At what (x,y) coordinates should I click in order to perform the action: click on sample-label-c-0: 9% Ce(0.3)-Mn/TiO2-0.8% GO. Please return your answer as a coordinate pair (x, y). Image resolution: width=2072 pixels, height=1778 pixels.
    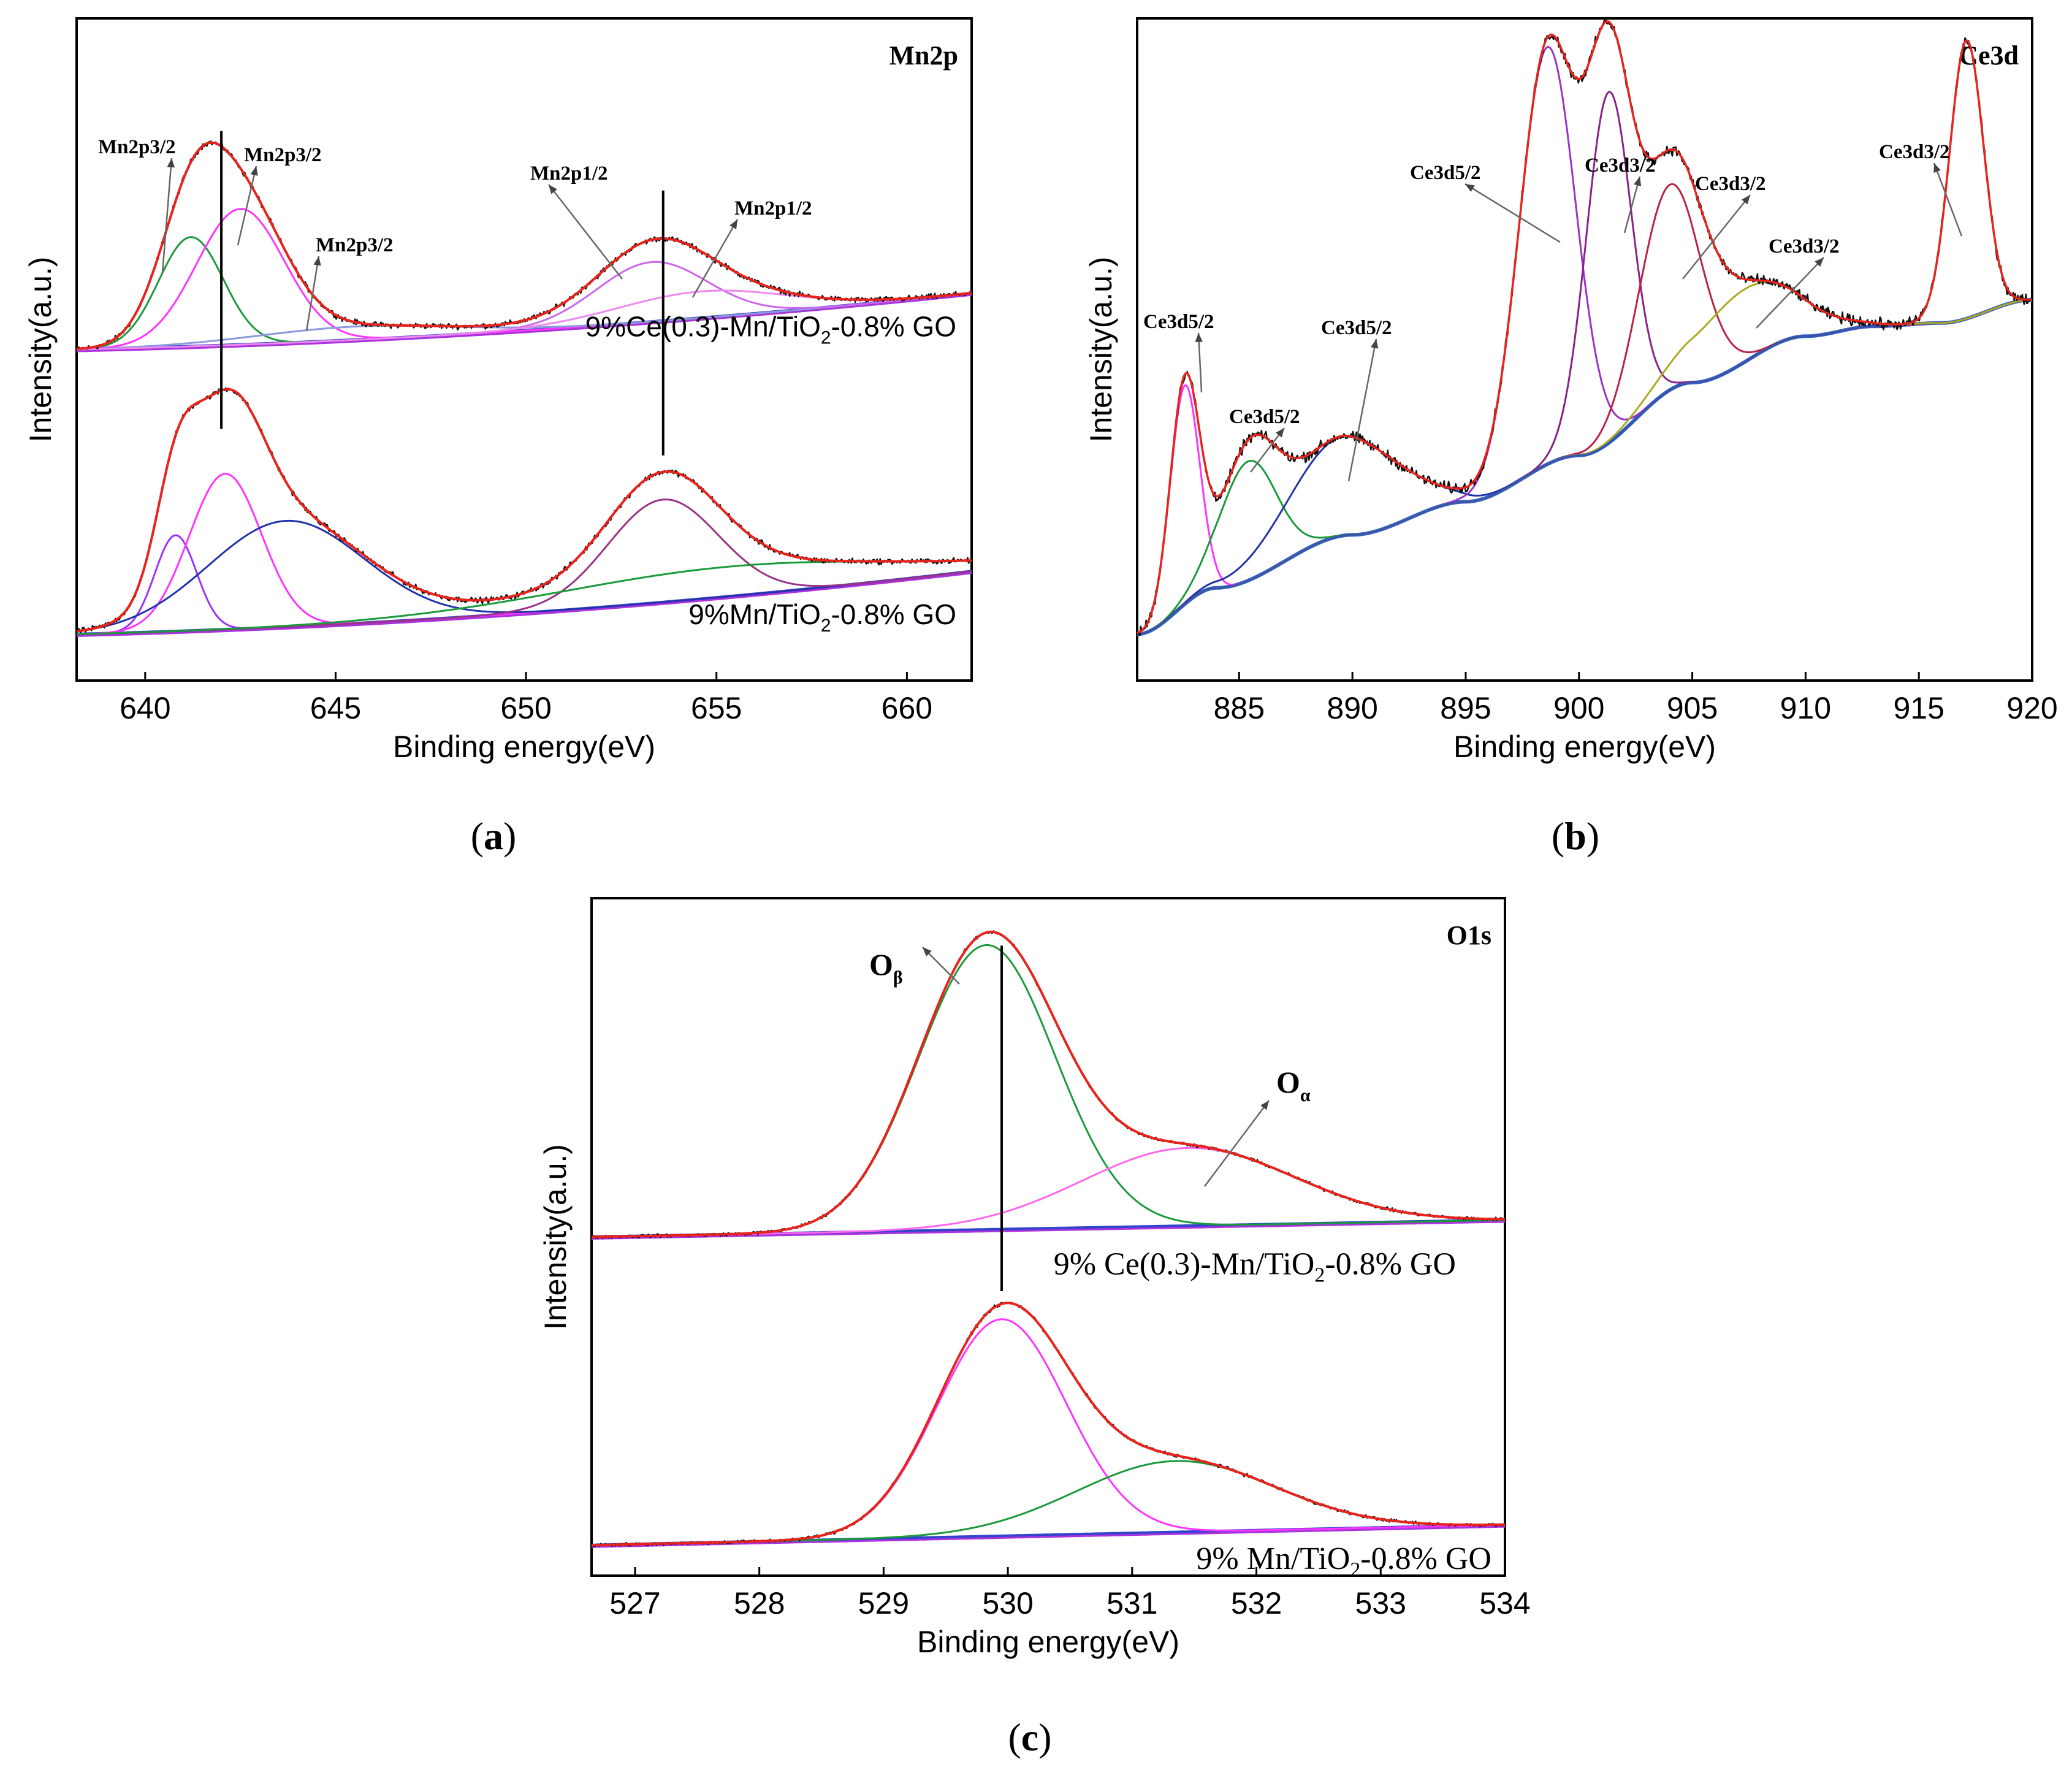
    Looking at the image, I should click on (1255, 1266).